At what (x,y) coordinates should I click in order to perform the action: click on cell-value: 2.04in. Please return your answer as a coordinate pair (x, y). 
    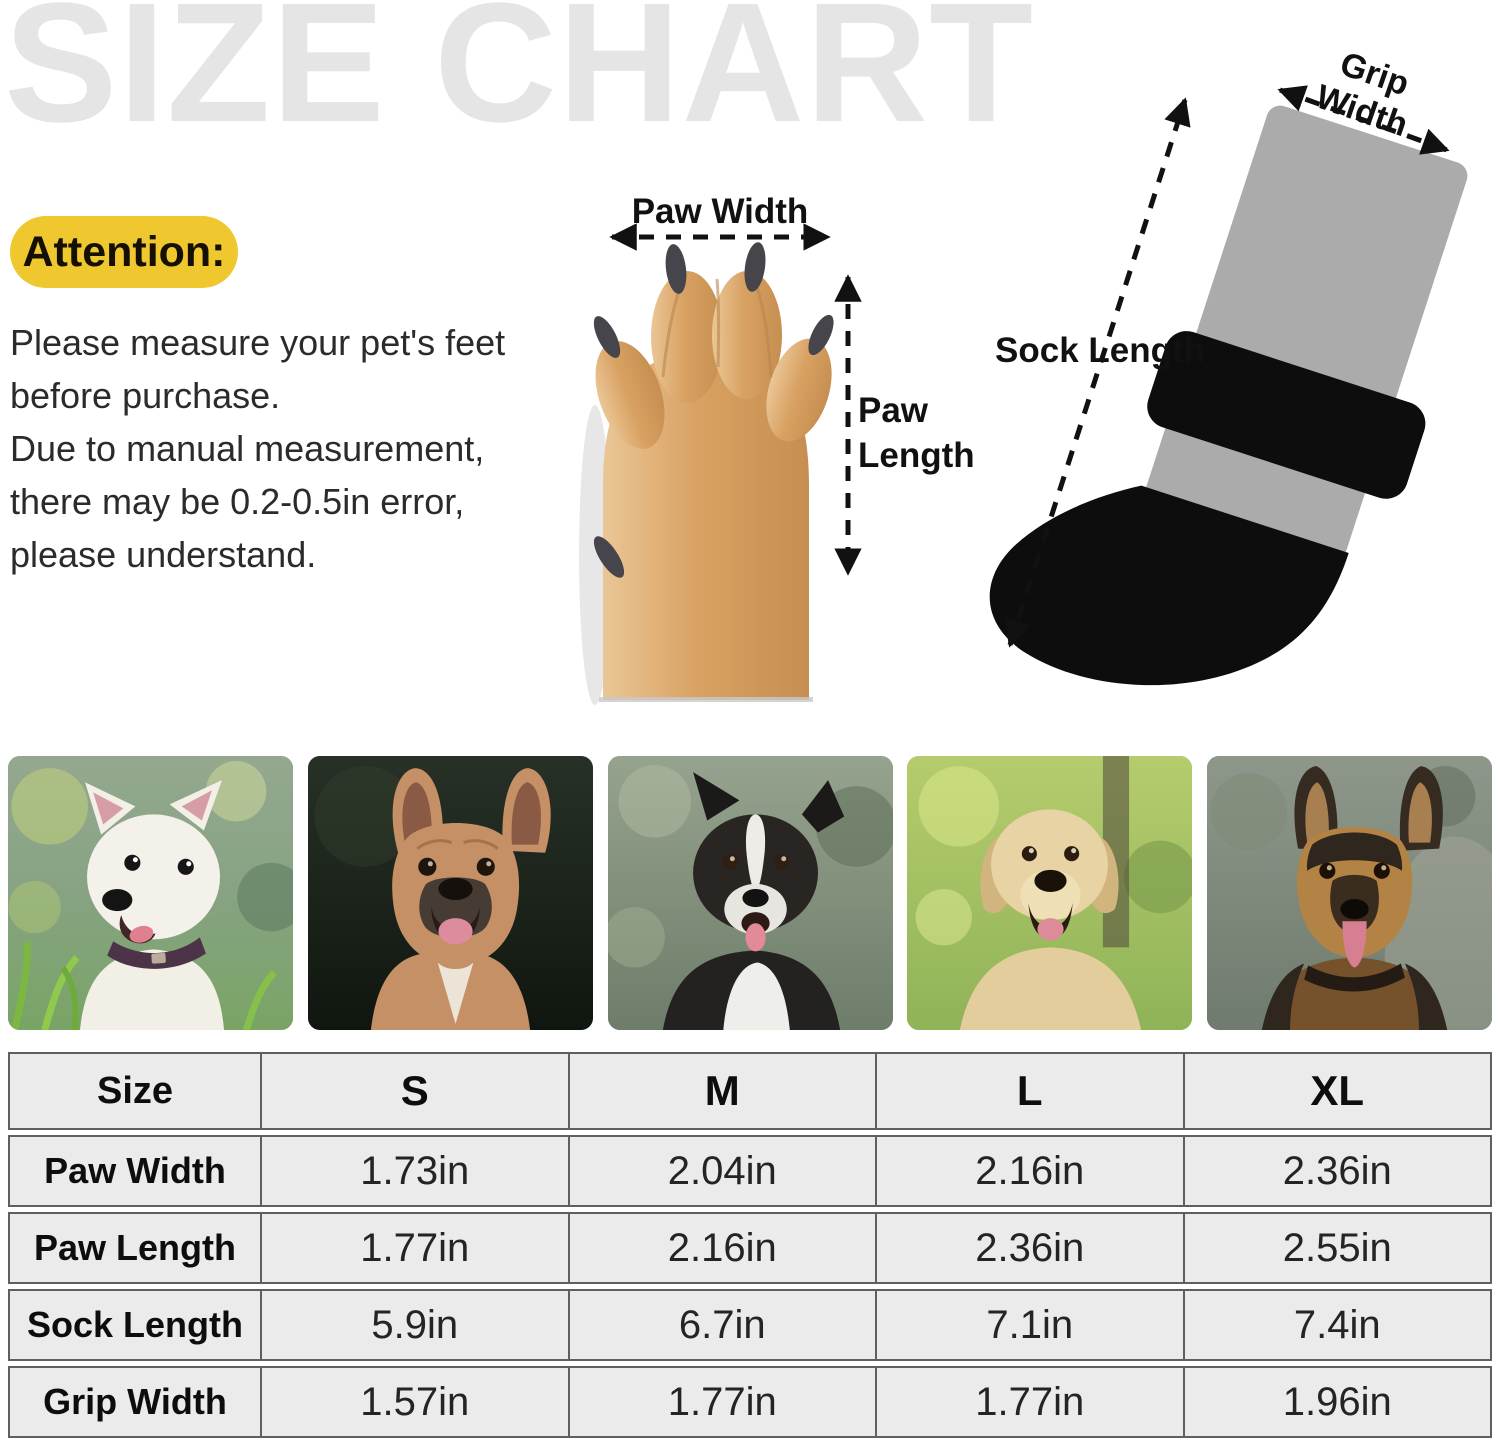
    Looking at the image, I should click on (721, 1171).